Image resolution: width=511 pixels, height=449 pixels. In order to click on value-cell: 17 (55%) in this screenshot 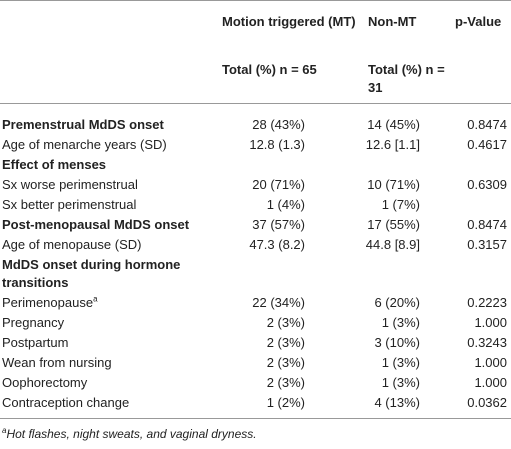, I will do `click(405, 225)`.